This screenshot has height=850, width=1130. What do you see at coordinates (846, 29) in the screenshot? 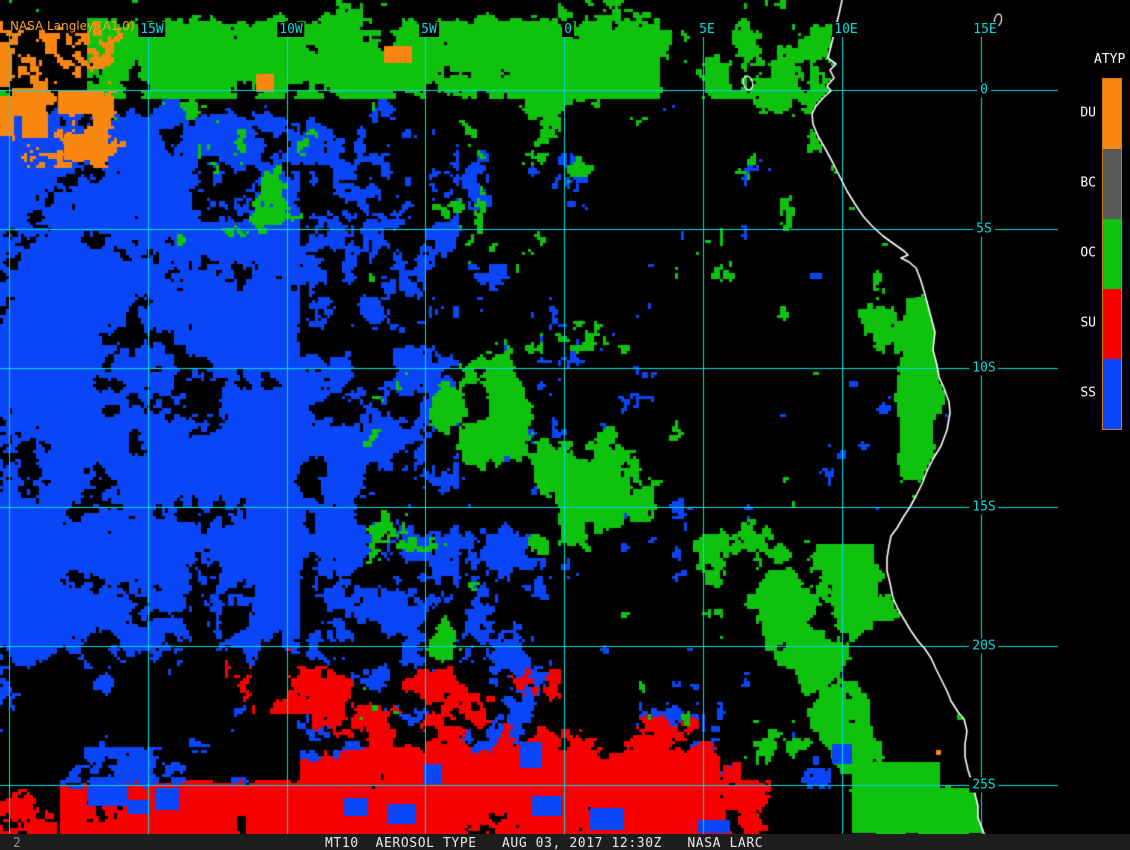
I see `lon-label-10e: 10E` at bounding box center [846, 29].